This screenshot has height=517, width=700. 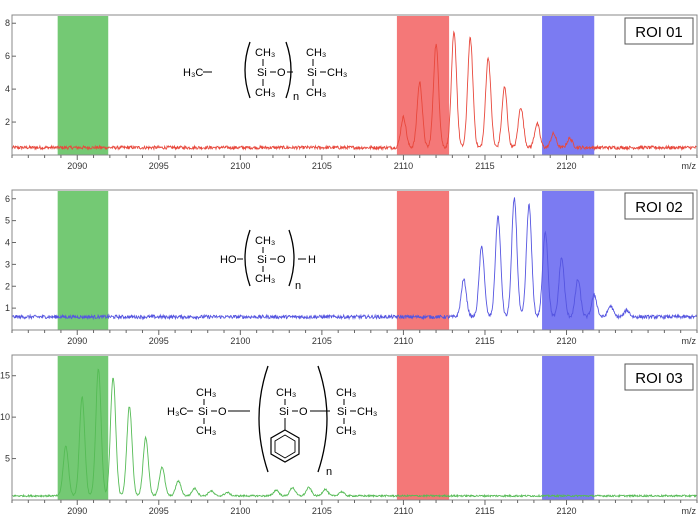 What do you see at coordinates (206, 393) in the screenshot?
I see `chem-left-si-top: CH₃` at bounding box center [206, 393].